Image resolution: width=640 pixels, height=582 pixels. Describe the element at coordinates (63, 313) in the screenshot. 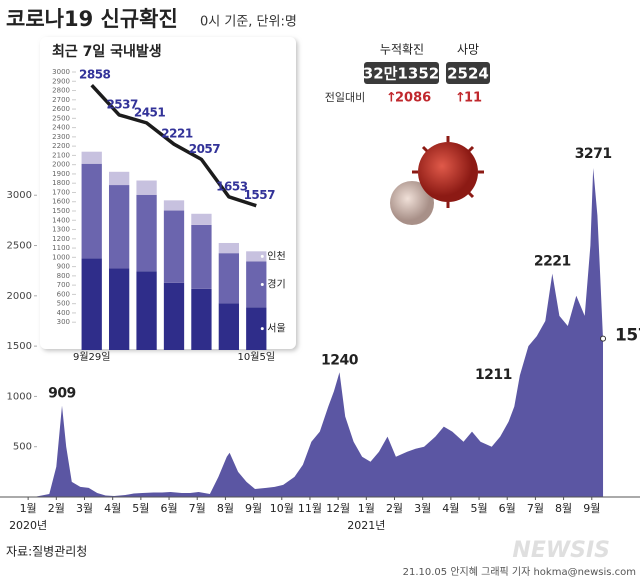

I see `y-tick-label: 400` at that location.